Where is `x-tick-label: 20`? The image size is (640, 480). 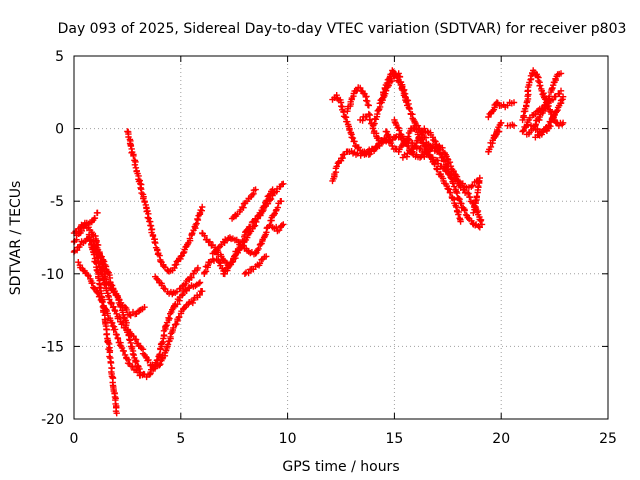 x-tick-label: 20 is located at coordinates (501, 439).